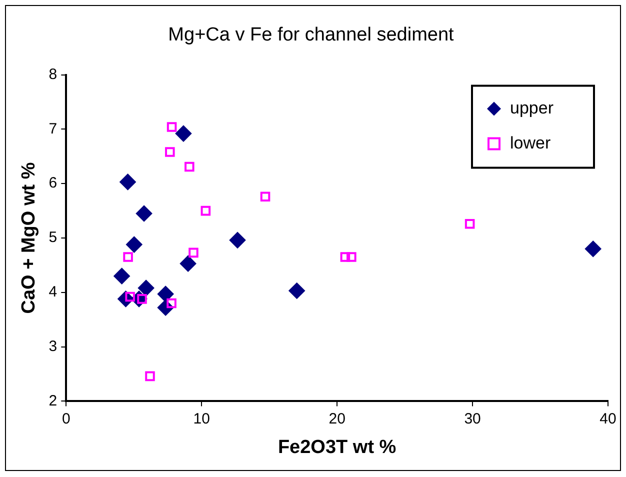  I want to click on legend-label: lower, so click(530, 142).